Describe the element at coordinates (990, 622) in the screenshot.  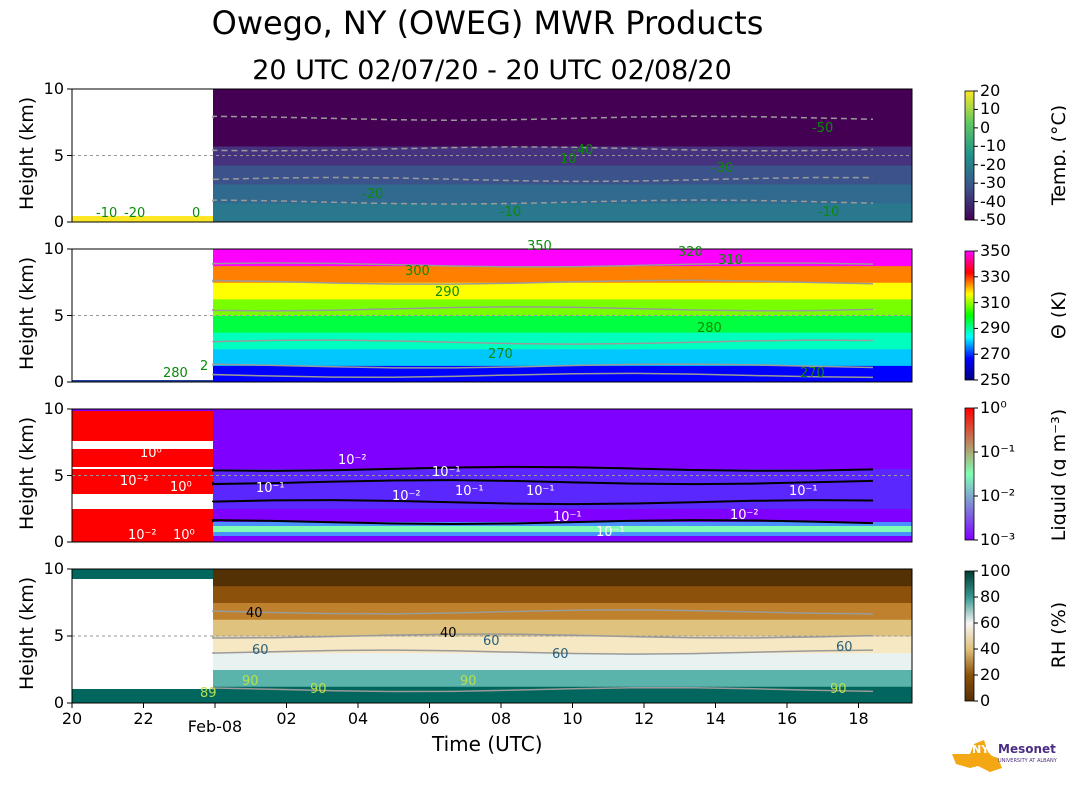
I see `colorbar-tick-label: 60` at that location.